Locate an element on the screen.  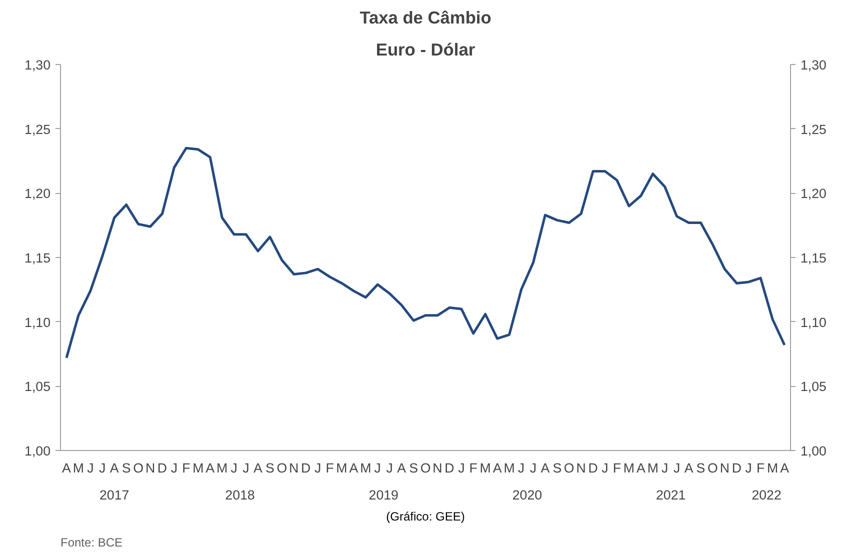
source-note: Fonte: BCE is located at coordinates (91, 543).